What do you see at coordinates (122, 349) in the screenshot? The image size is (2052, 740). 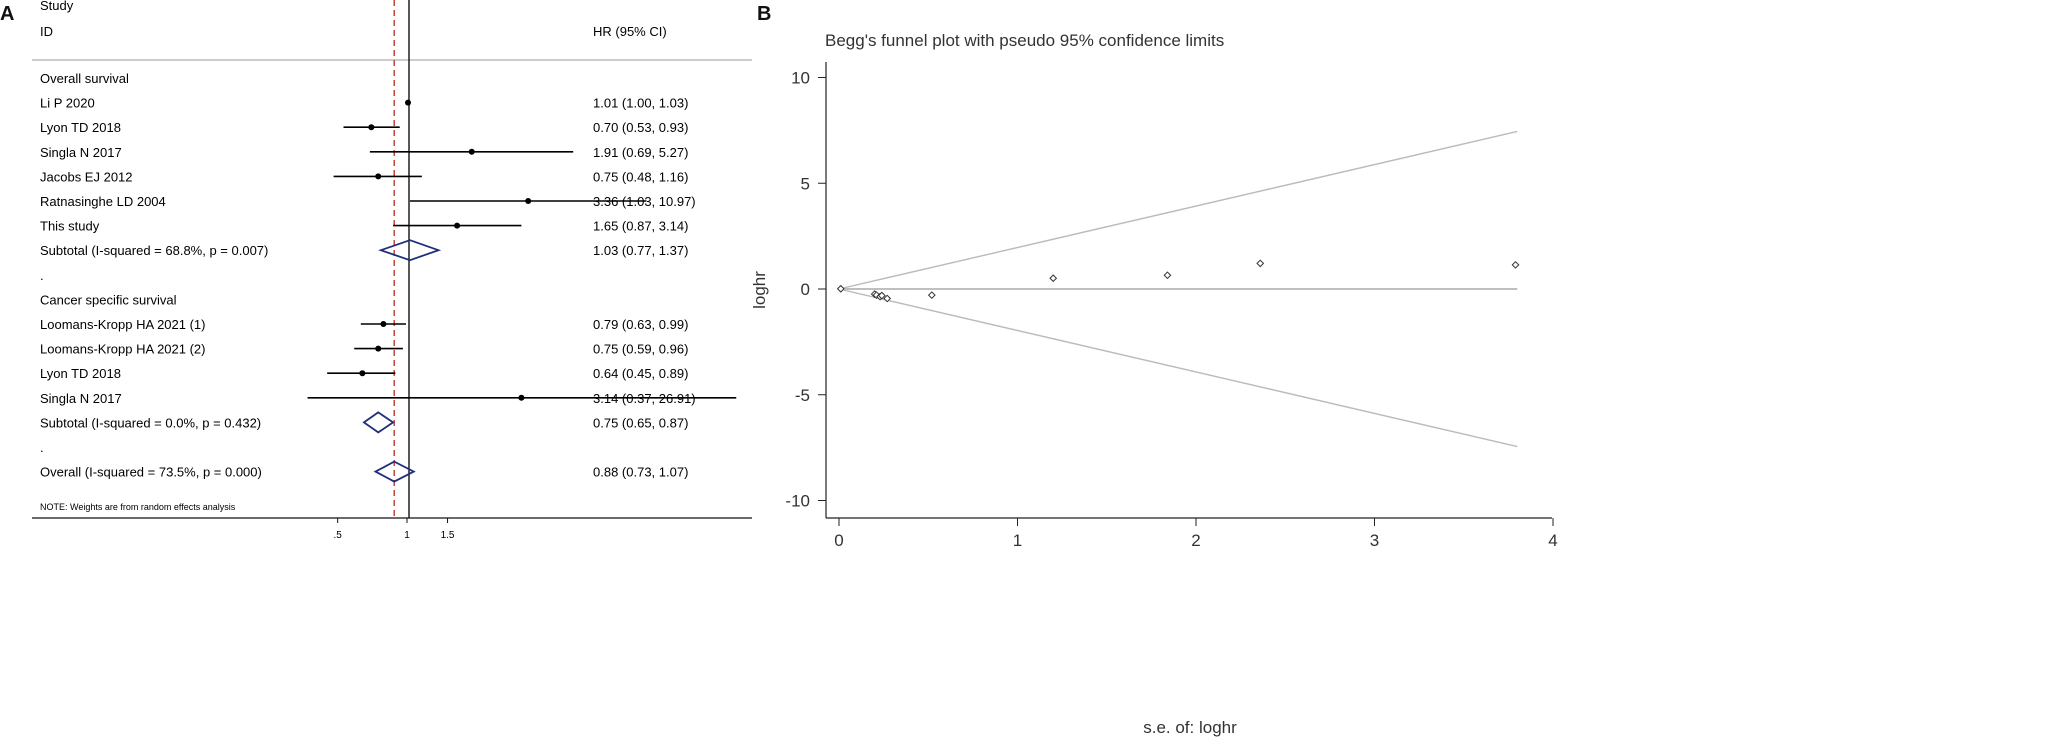 I see `row-label: Loomans-Kropp HA 2021 (2)` at bounding box center [122, 349].